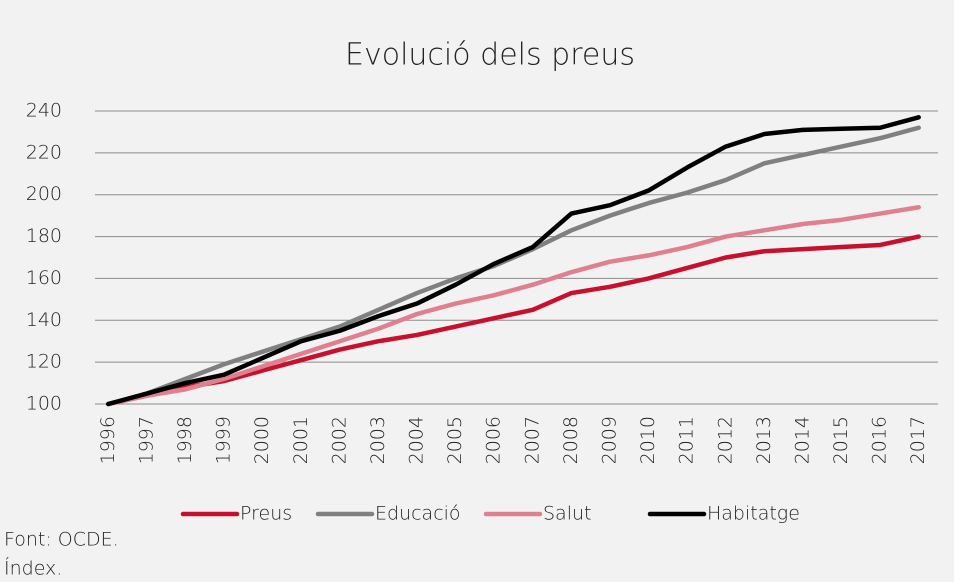 The width and height of the screenshot is (954, 582). I want to click on unit-note: Índex., so click(33, 568).